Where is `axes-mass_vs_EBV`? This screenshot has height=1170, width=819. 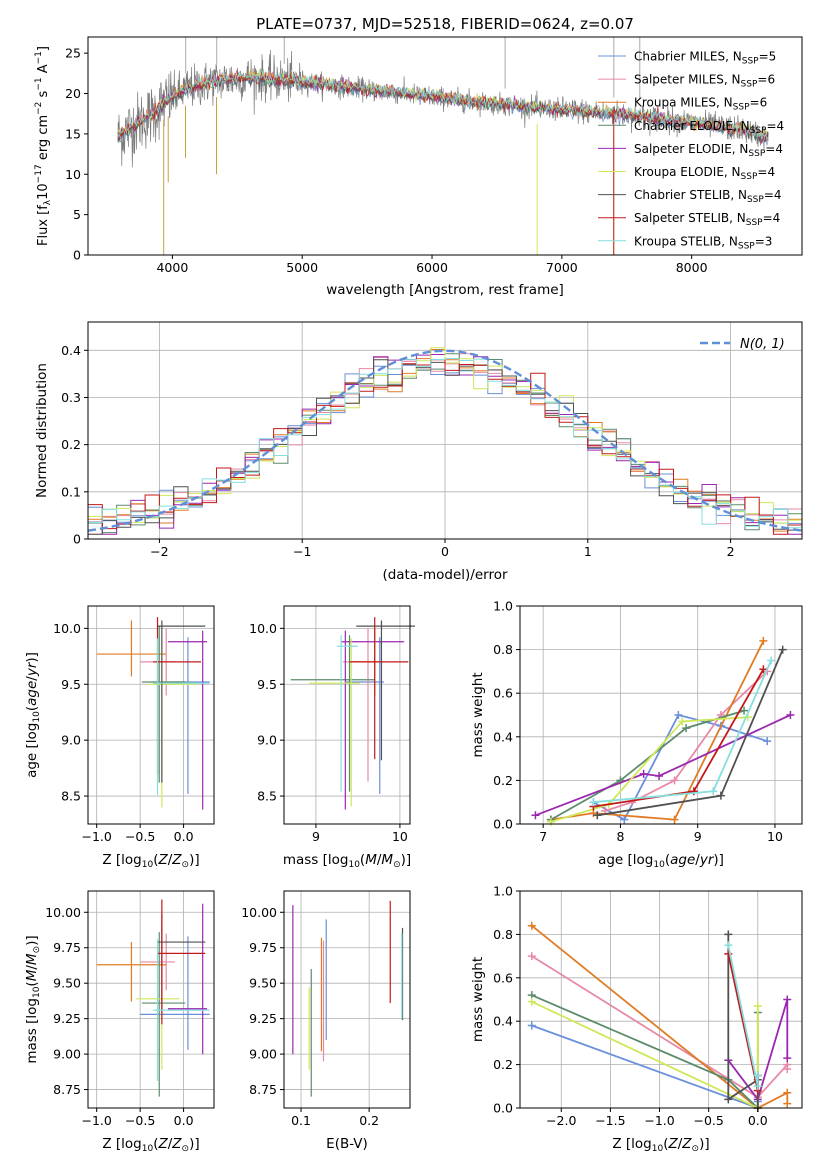
axes-mass_vs_EBV is located at coordinates (347, 999).